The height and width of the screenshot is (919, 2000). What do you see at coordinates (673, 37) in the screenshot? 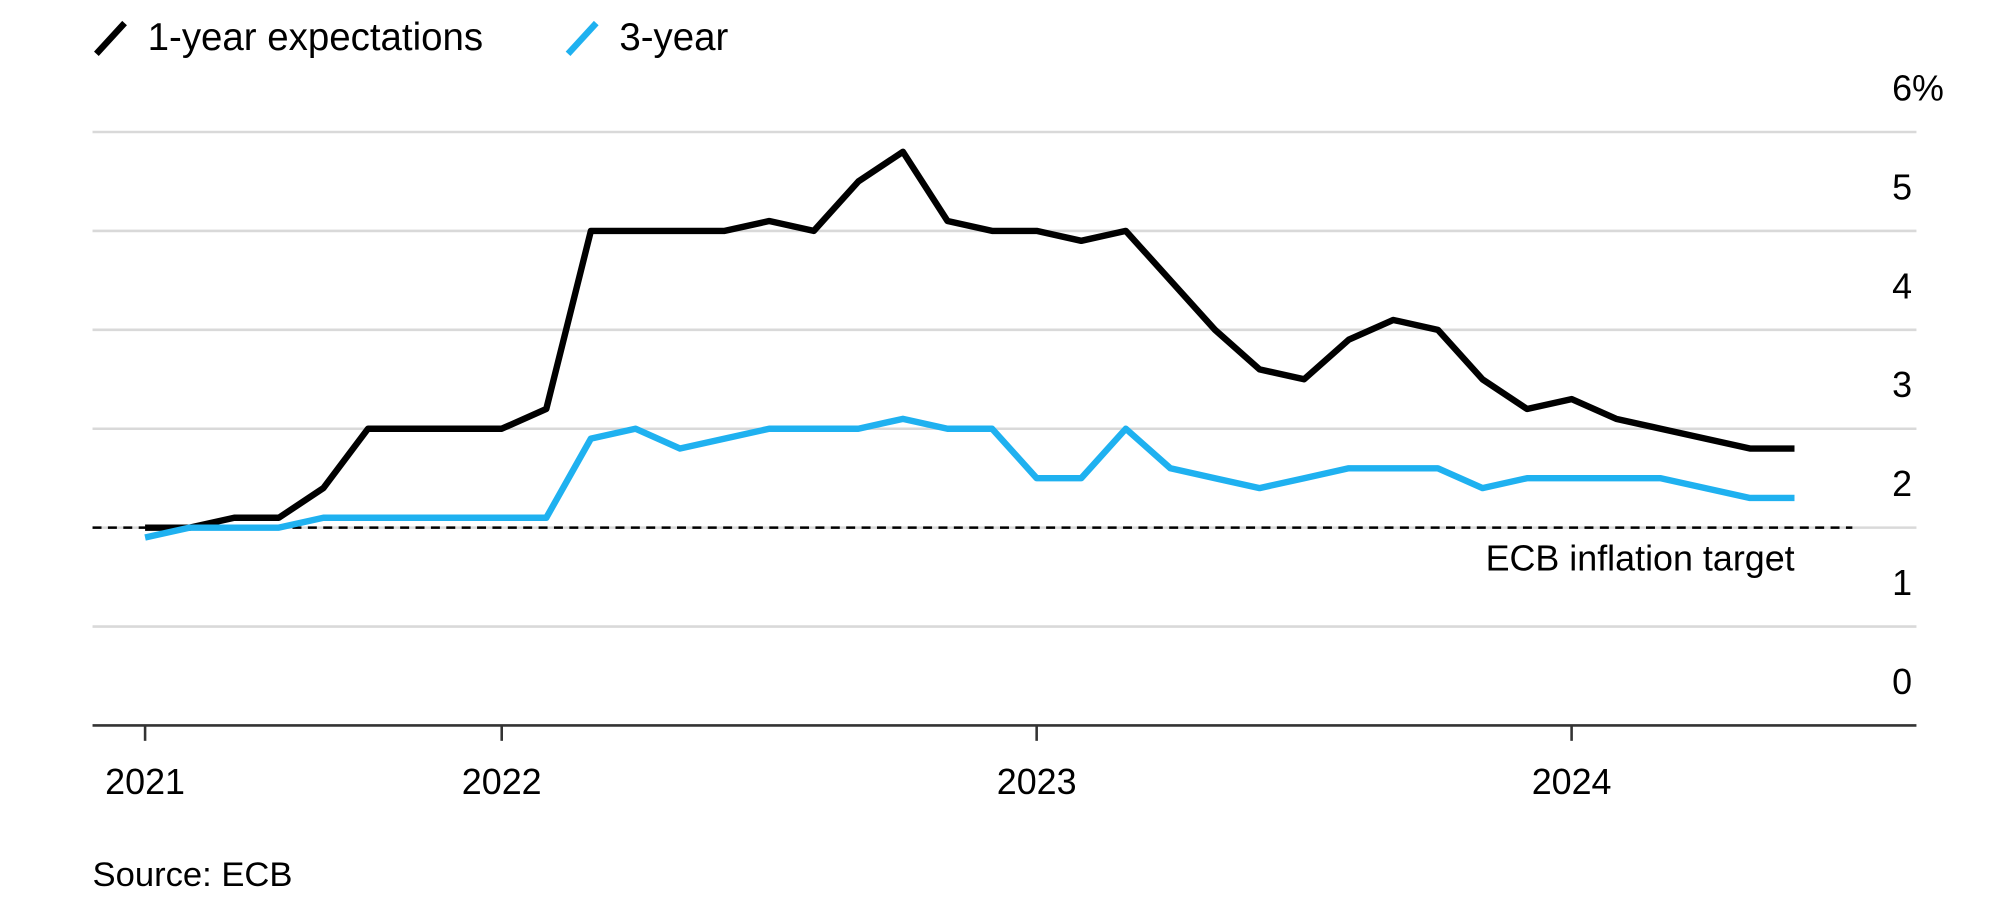
I see `legend-label: 3-year` at bounding box center [673, 37].